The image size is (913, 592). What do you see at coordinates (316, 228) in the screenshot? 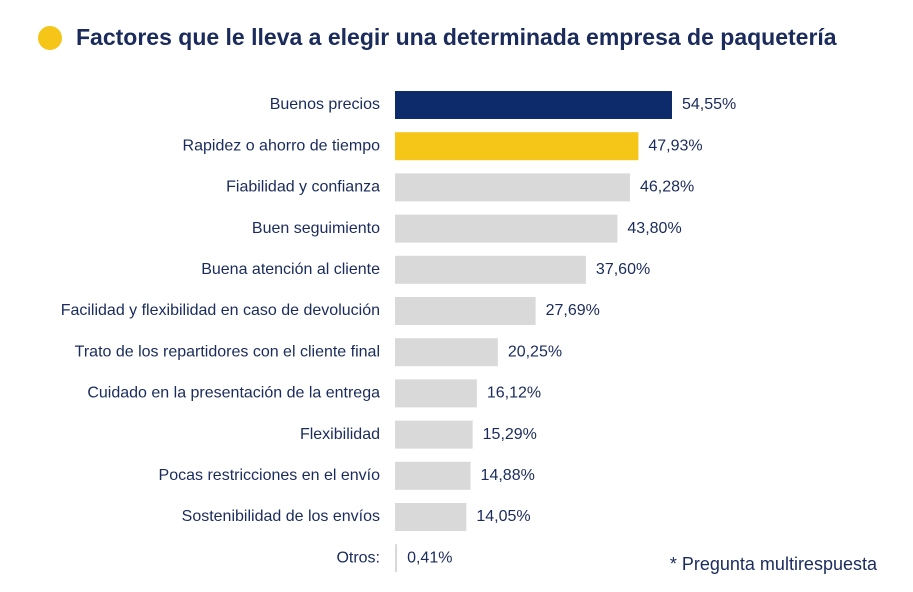
I see `category-label: Buen seguimiento` at bounding box center [316, 228].